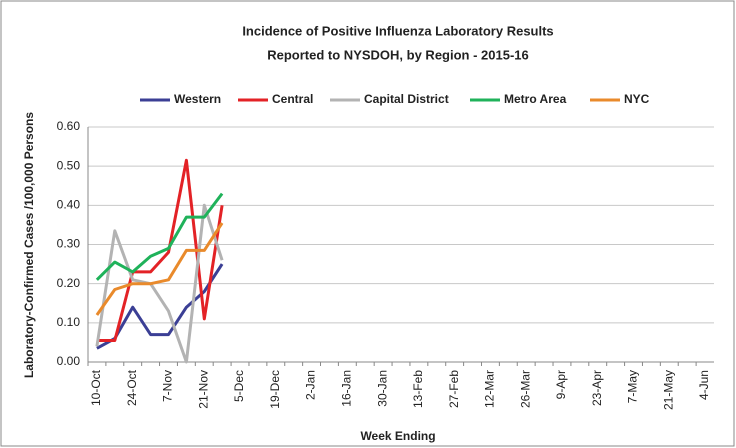 This screenshot has width=736, height=448. I want to click on x-tick-label: 10-Oct, so click(96, 387).